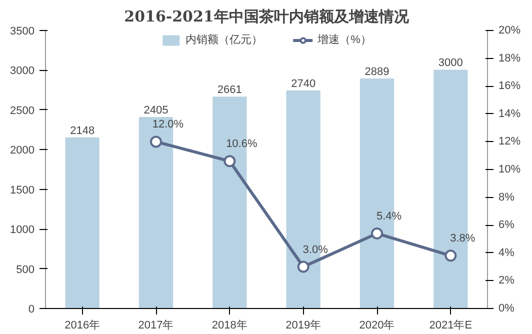 This screenshot has width=532, height=334. What do you see at coordinates (22, 230) in the screenshot?
I see `y-tick-label: 1000` at bounding box center [22, 230].